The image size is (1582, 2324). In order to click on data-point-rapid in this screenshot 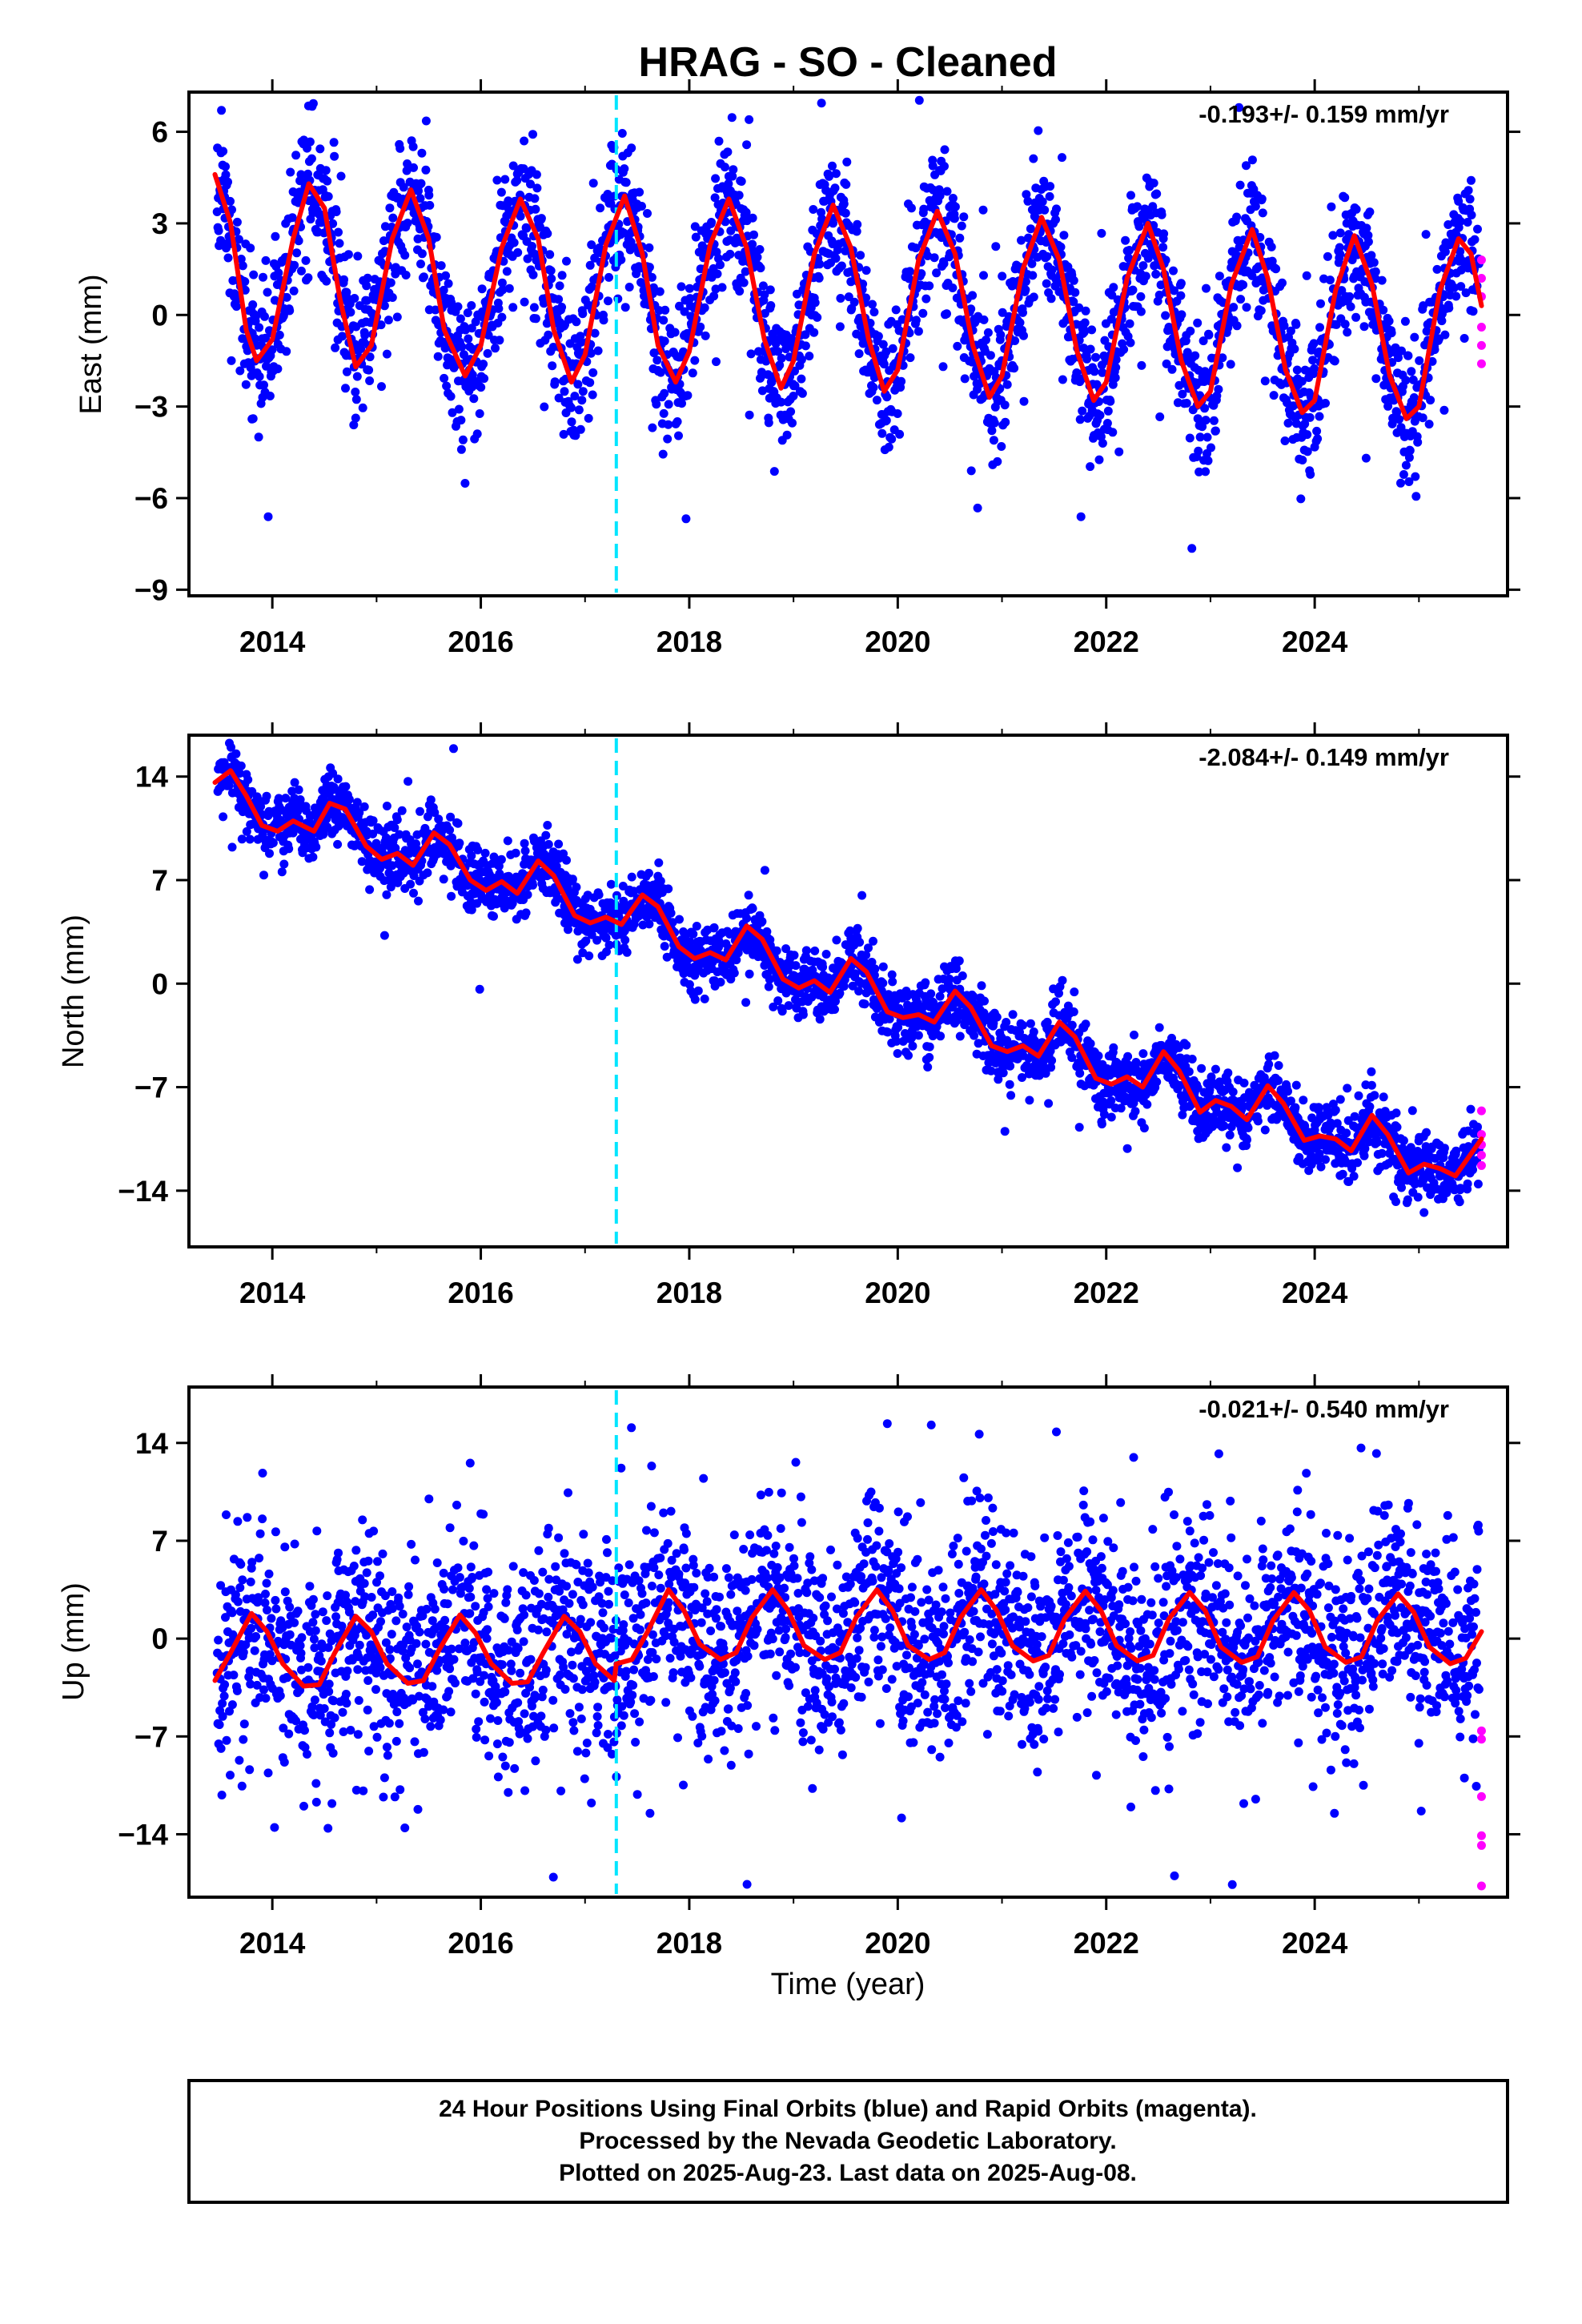, I will do `click(1481, 345)`.